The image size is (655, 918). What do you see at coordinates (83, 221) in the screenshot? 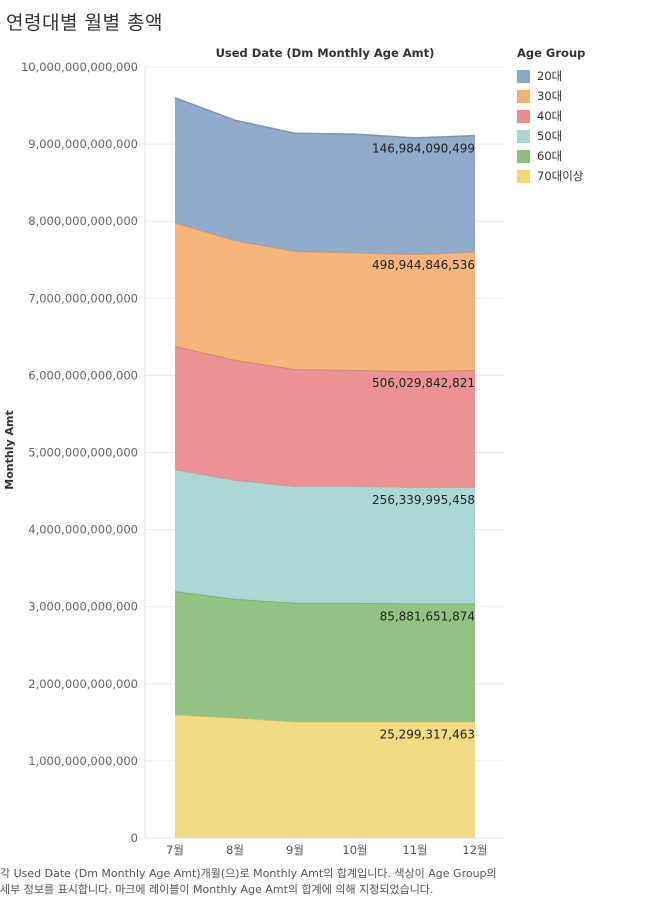
I see `y-tick-label: 8,000,000,000,000` at bounding box center [83, 221].